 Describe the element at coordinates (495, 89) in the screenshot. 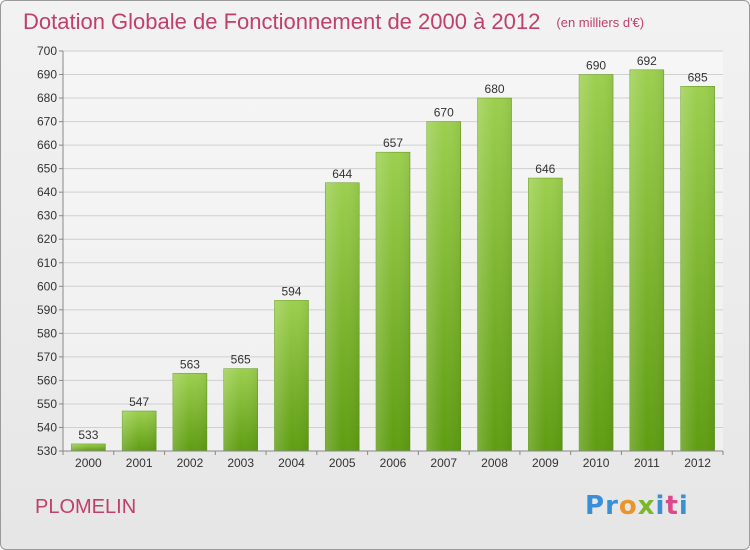

I see `bar-value-label: 680` at that location.